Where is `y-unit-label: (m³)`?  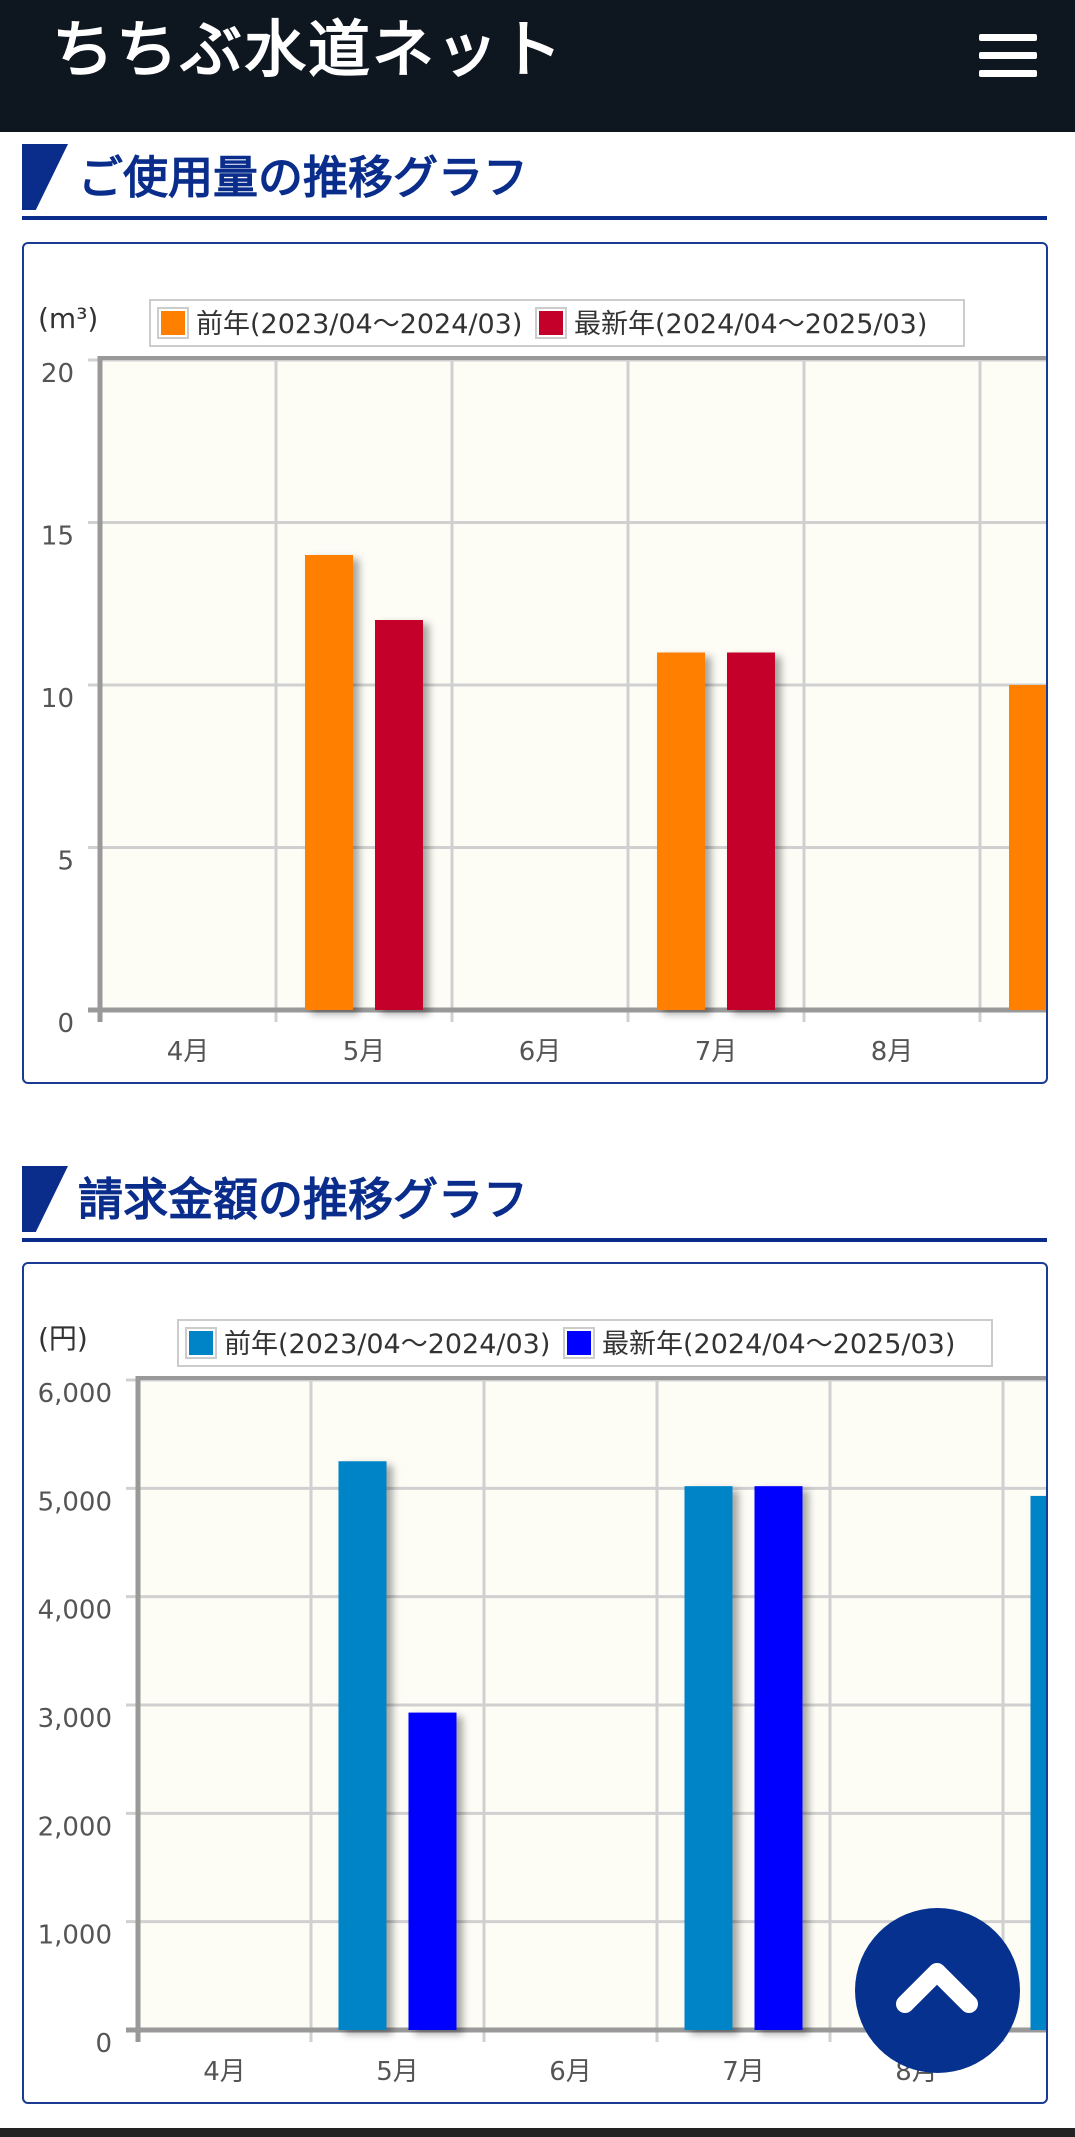 y-unit-label: (m³) is located at coordinates (68, 318).